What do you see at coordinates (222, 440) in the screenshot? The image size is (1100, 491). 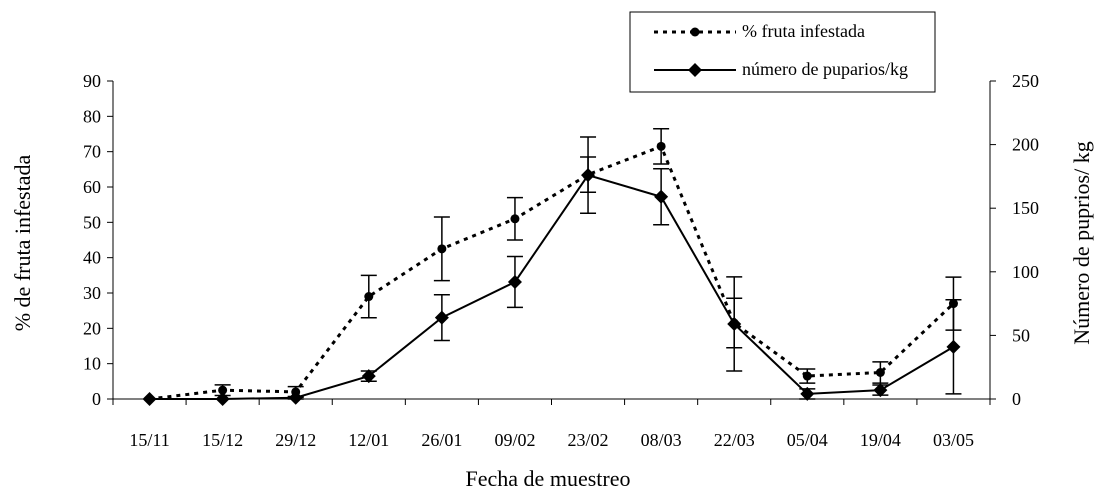 I see `x-tick-label: 15/12` at bounding box center [222, 440].